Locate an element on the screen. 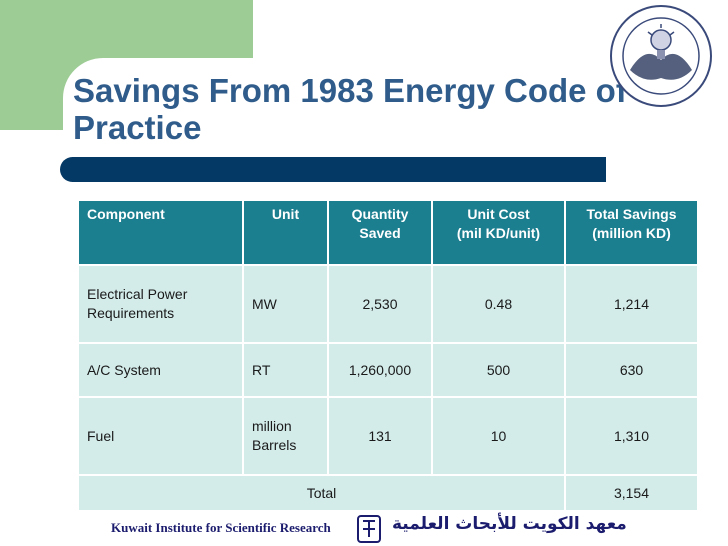  cell-component: A/C System is located at coordinates (160, 370).